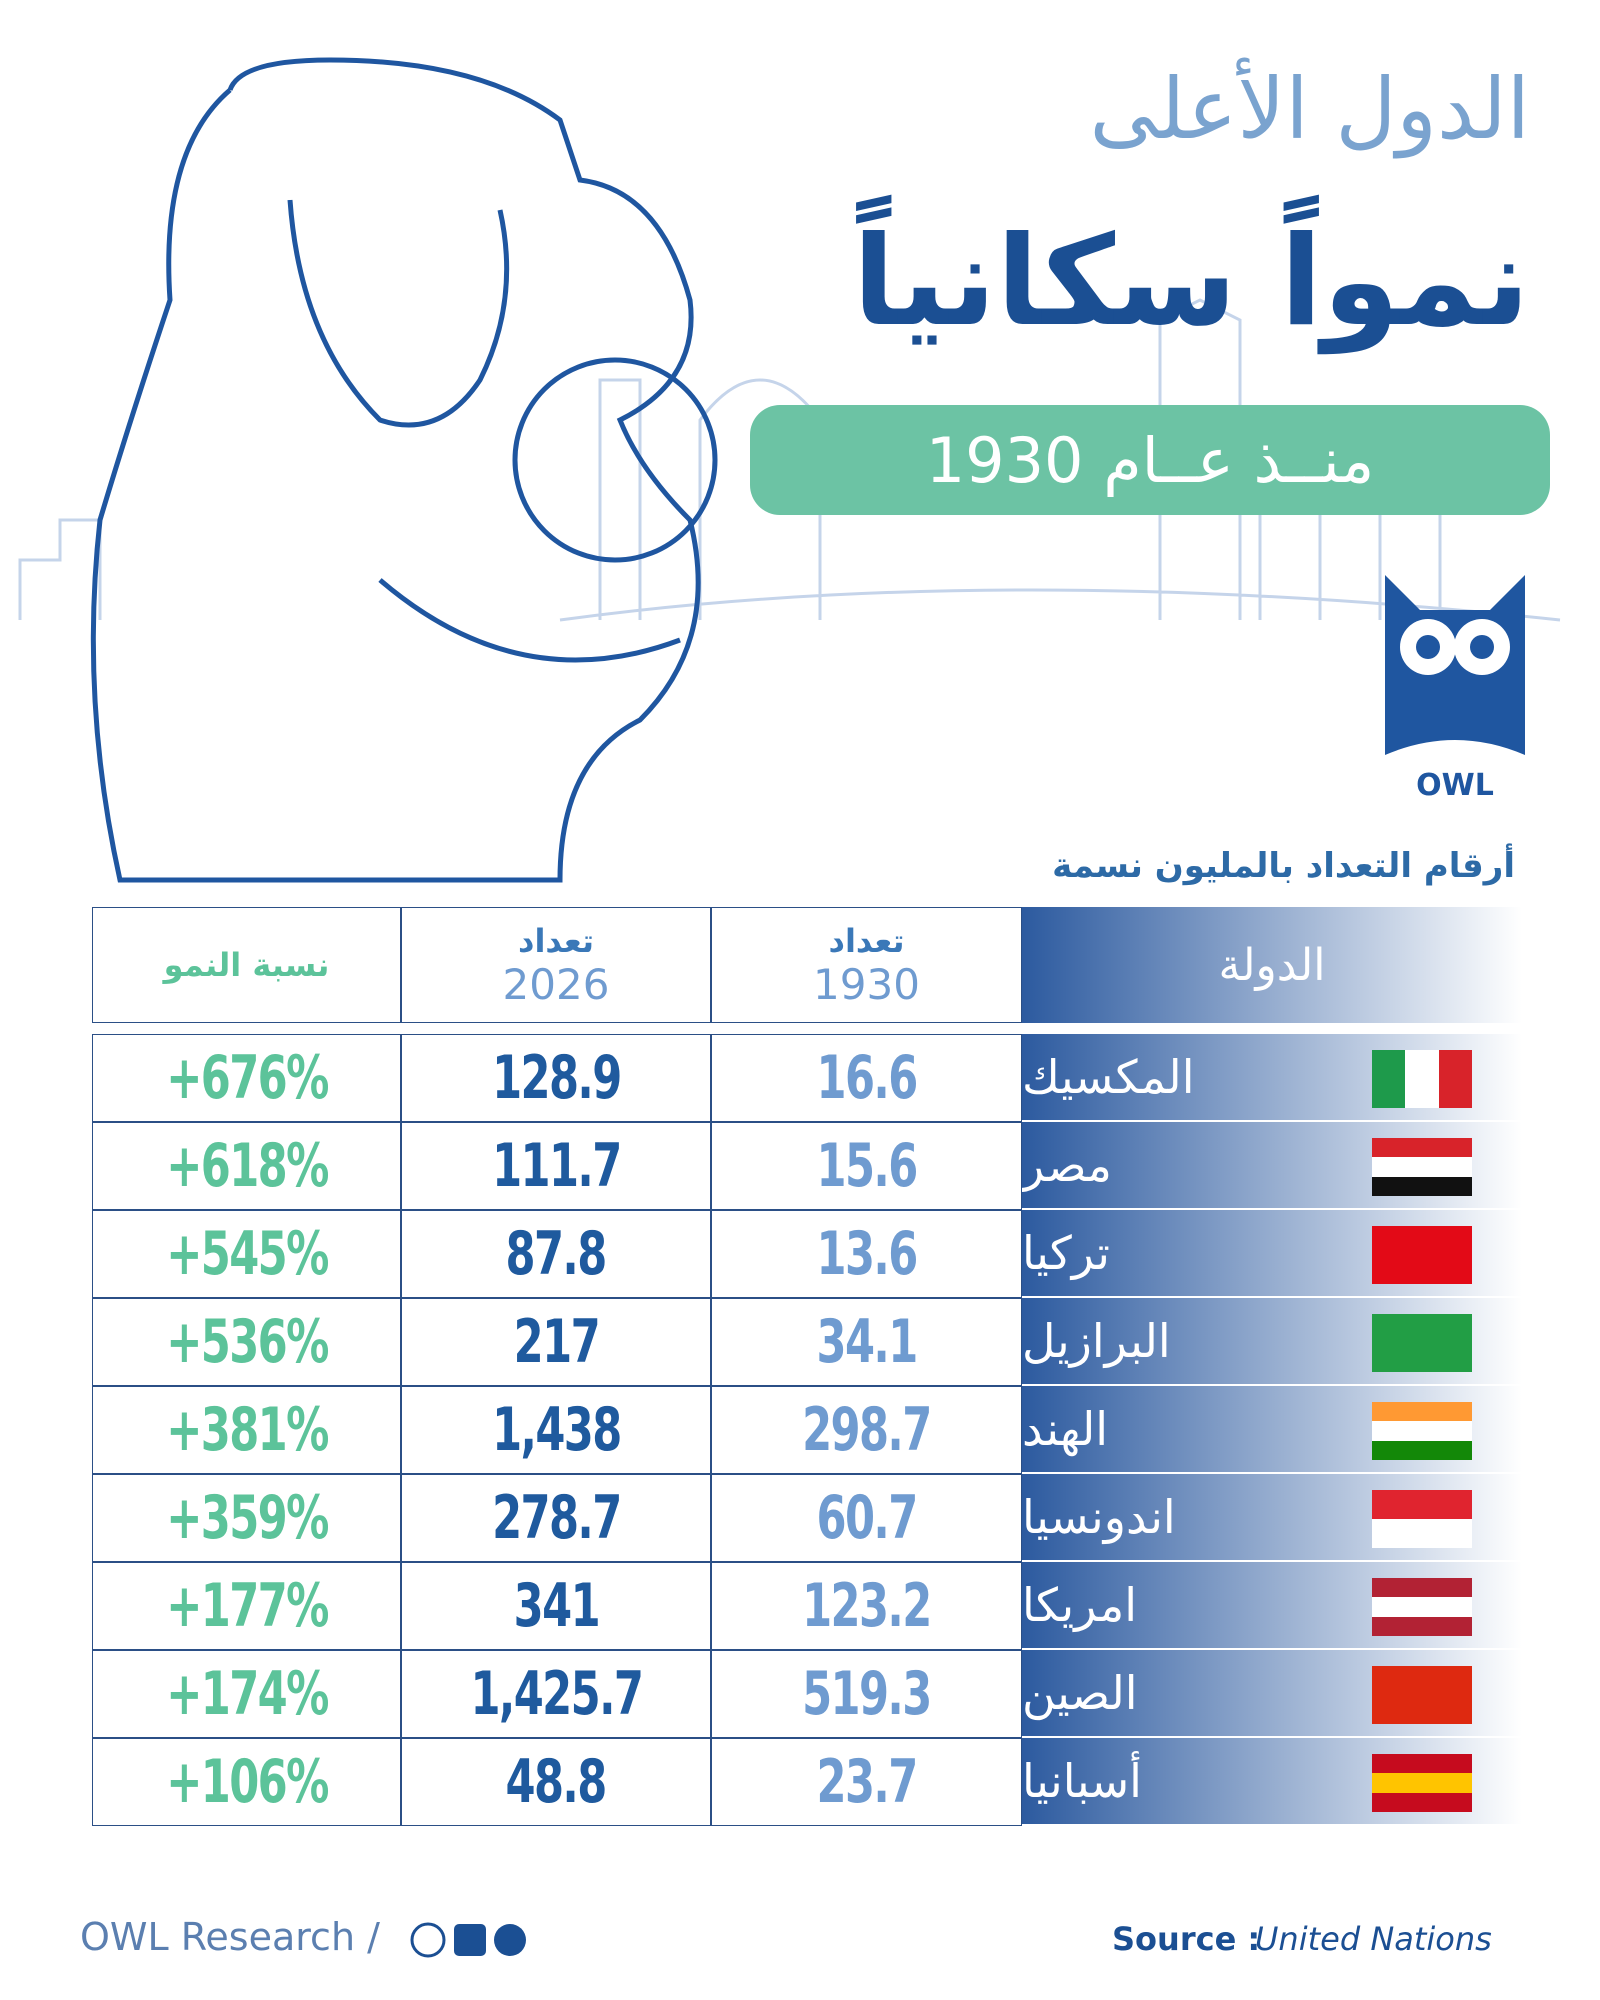 The width and height of the screenshot is (1600, 2000). I want to click on cell-value: 15.6, so click(867, 1166).